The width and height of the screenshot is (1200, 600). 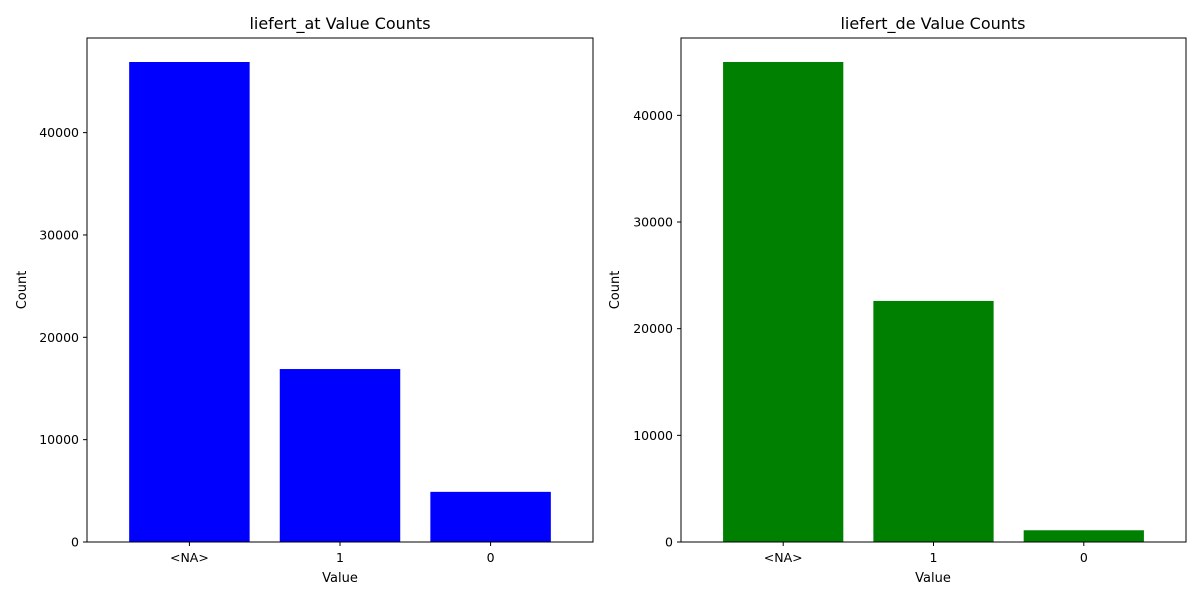 I want to click on chart-title: liefert_at Value Counts, so click(x=339, y=24).